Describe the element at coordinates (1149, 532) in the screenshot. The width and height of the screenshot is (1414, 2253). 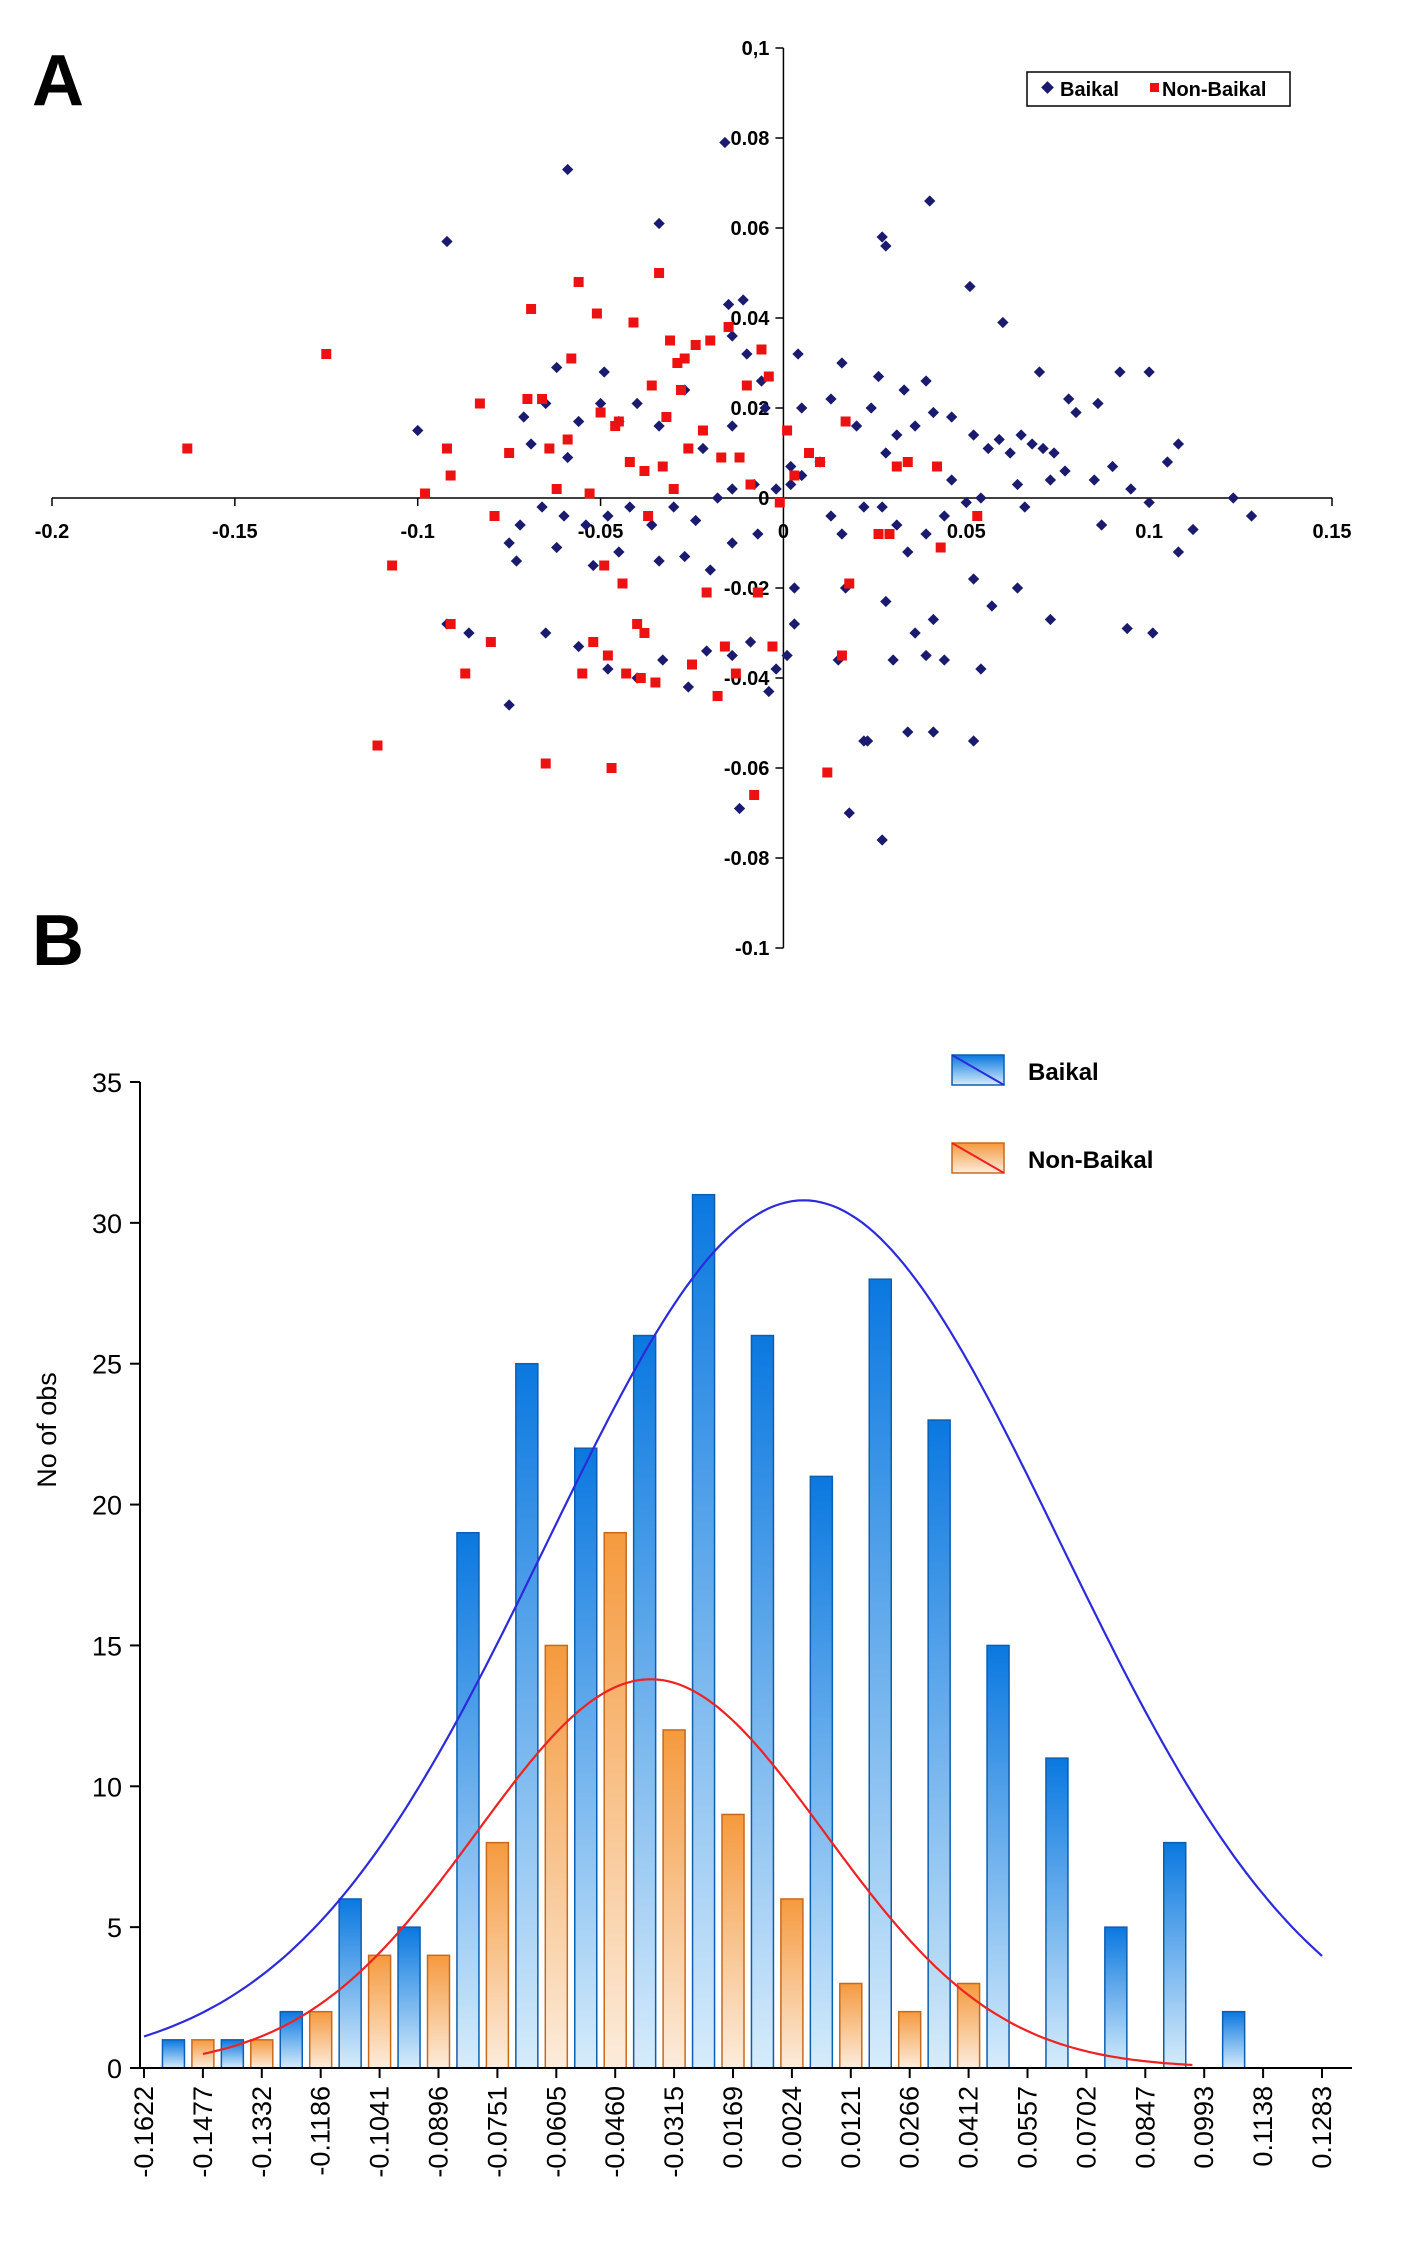
I see `scatter-x-tick-label: 0.1` at that location.